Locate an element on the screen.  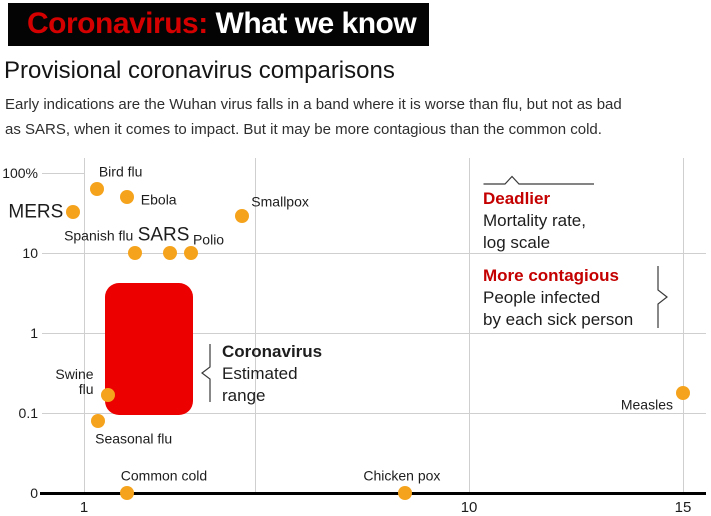
right-brace-icon is located at coordinates (662, 297).